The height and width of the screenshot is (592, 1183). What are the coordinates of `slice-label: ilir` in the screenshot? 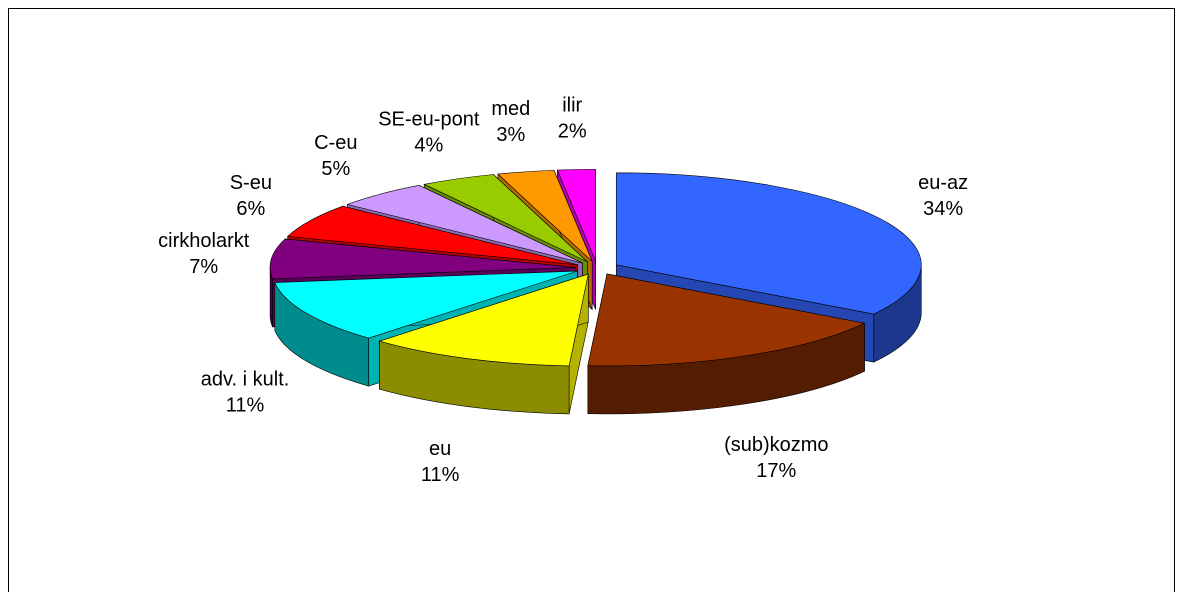 It's located at (572, 106).